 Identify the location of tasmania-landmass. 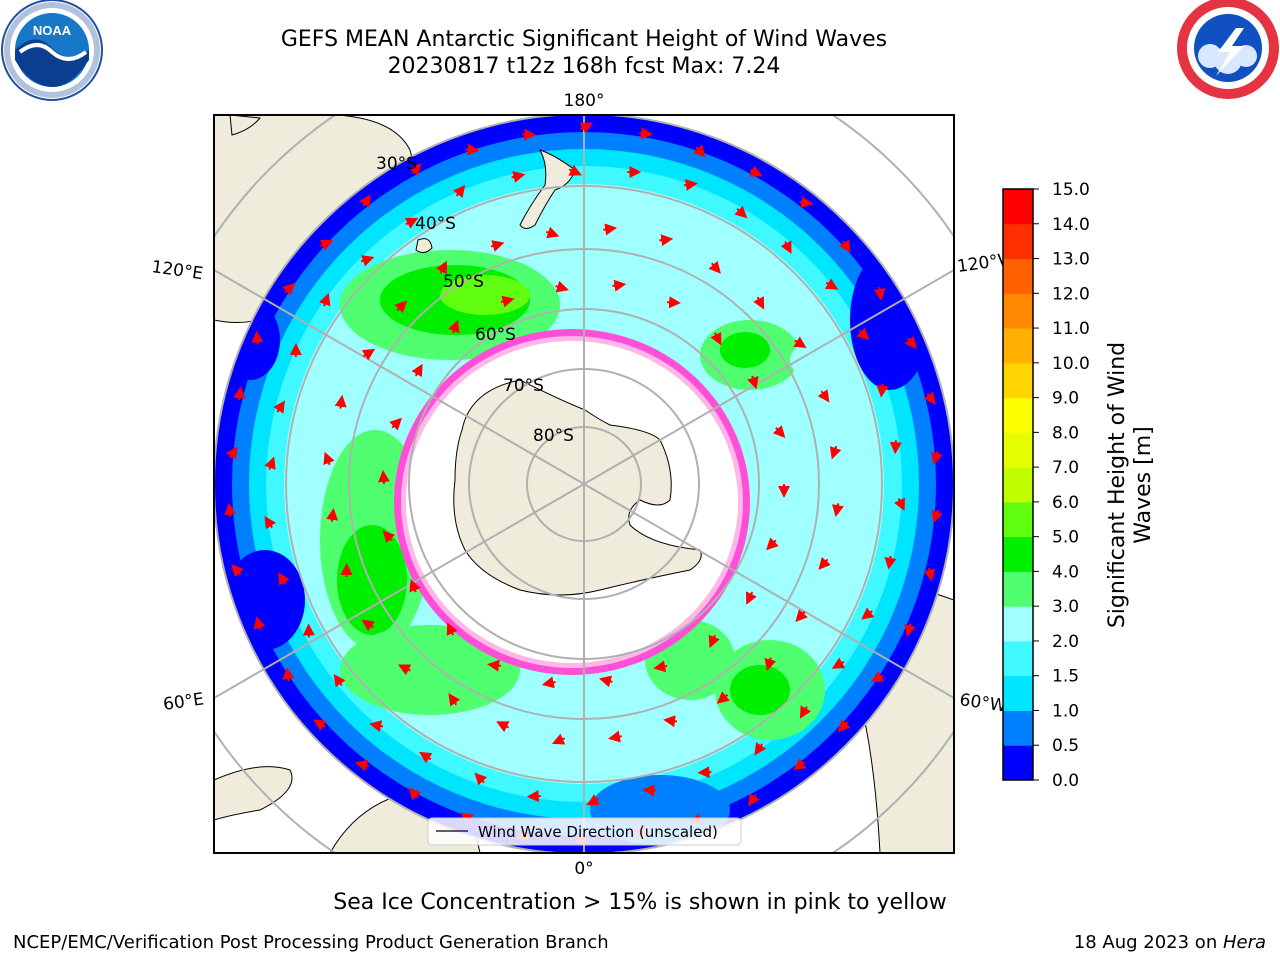
(424, 246).